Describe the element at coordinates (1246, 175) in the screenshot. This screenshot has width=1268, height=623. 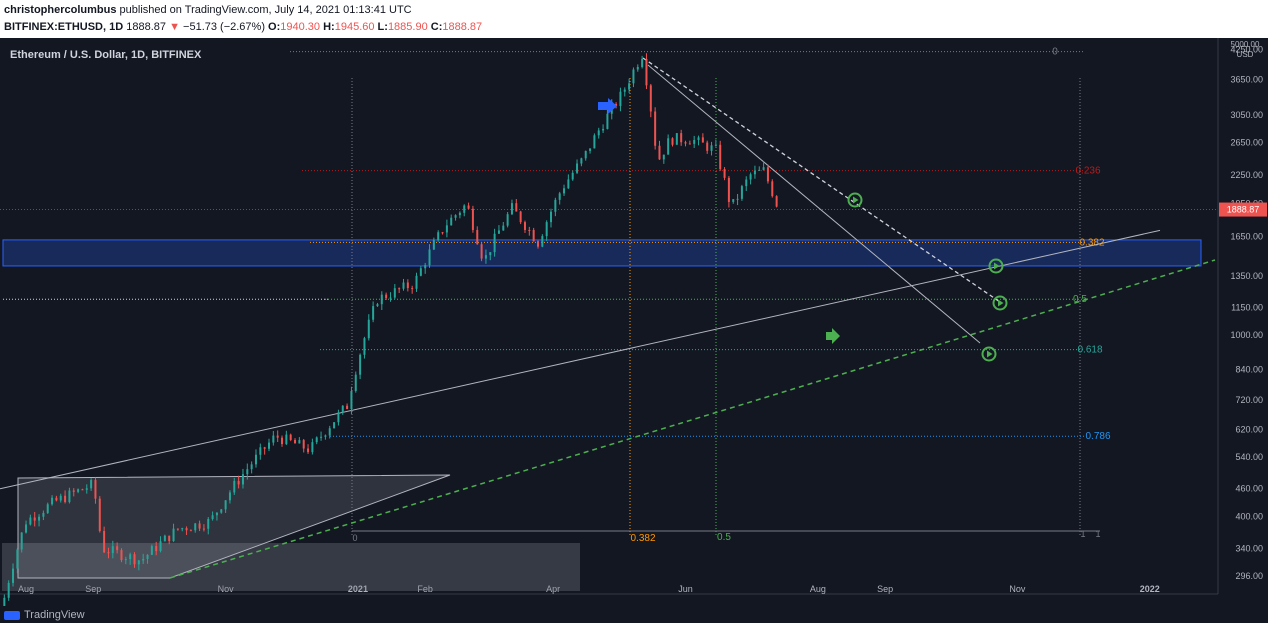
I see `price-tick-label: 2250.00` at that location.